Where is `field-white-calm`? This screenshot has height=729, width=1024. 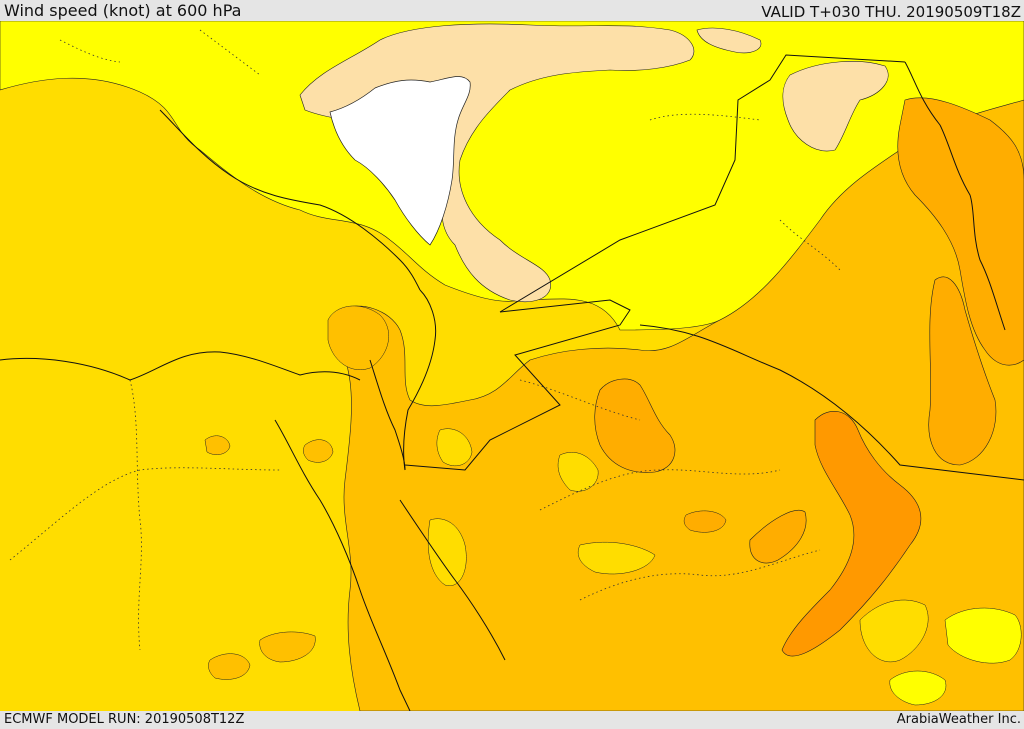 field-white-calm is located at coordinates (400, 161).